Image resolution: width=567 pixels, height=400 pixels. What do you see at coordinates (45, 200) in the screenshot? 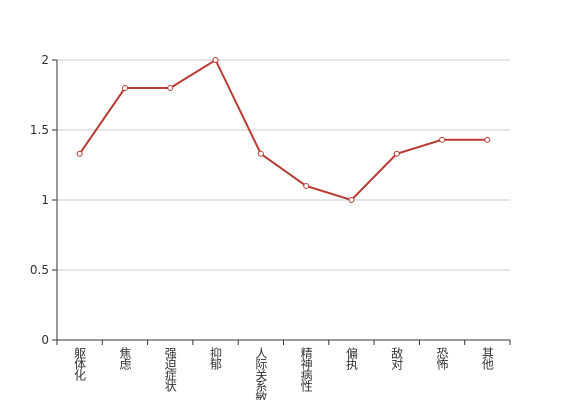
I see `y-tick-label: 1` at bounding box center [45, 200].